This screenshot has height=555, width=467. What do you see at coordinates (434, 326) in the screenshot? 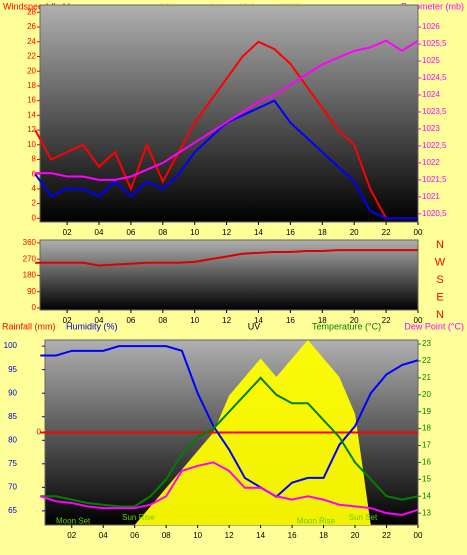
I see `dew-label: Dew Point (°C)` at bounding box center [434, 326].